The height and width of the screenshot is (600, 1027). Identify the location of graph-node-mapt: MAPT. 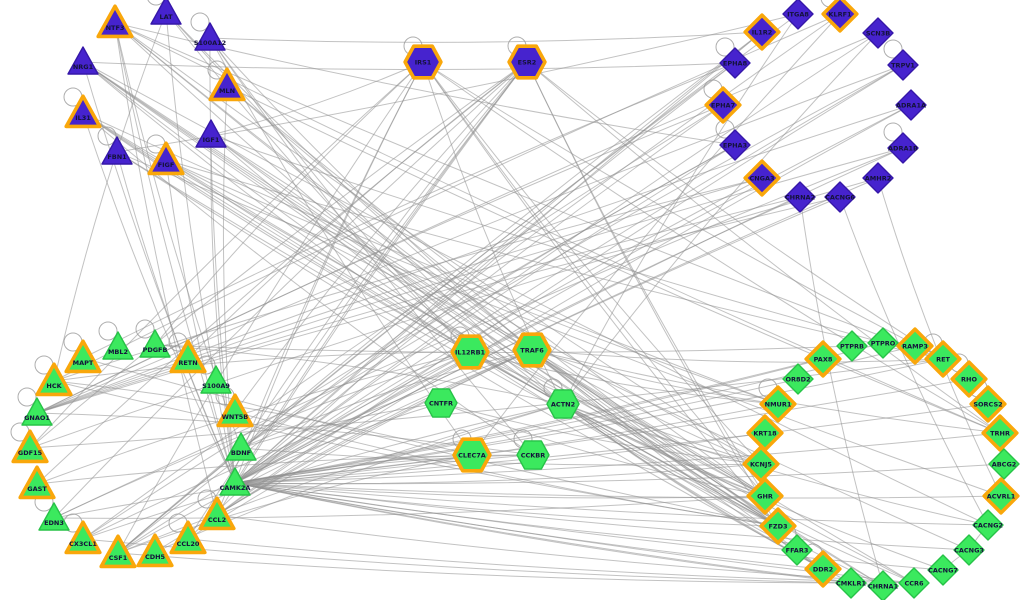
(83, 356).